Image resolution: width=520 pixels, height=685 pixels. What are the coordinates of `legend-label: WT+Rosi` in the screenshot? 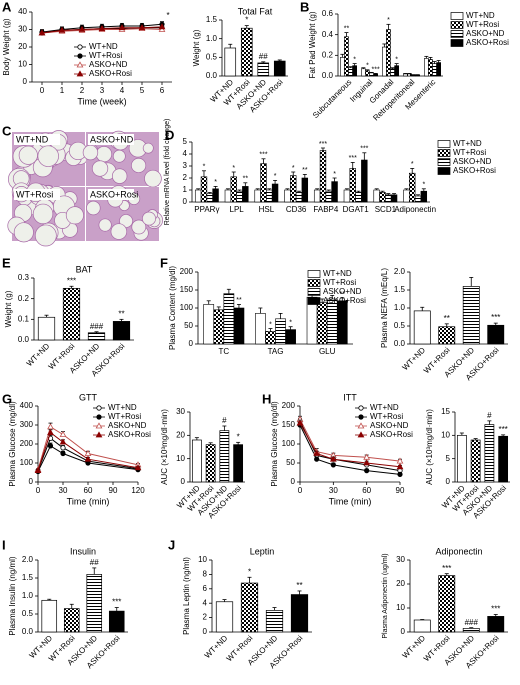 It's located at (105, 55).